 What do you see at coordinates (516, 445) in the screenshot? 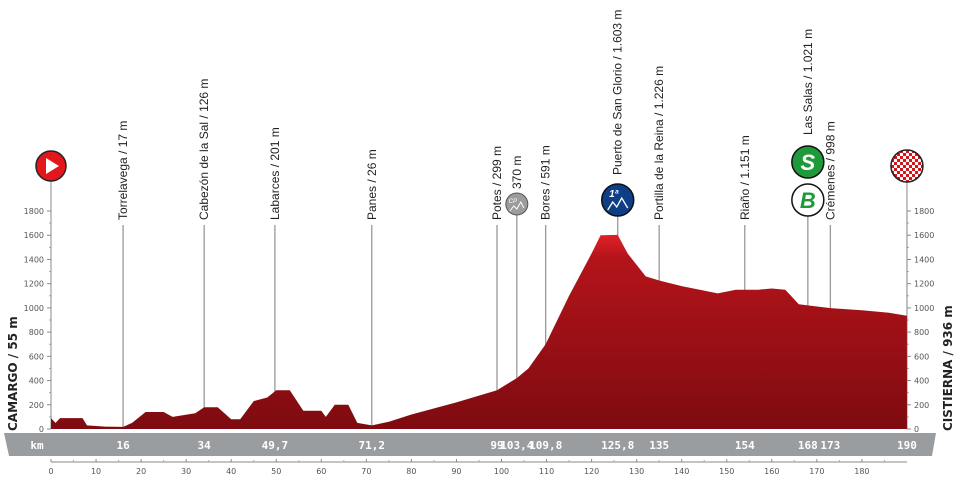
I see `km-band-value: 103,4` at bounding box center [516, 445].